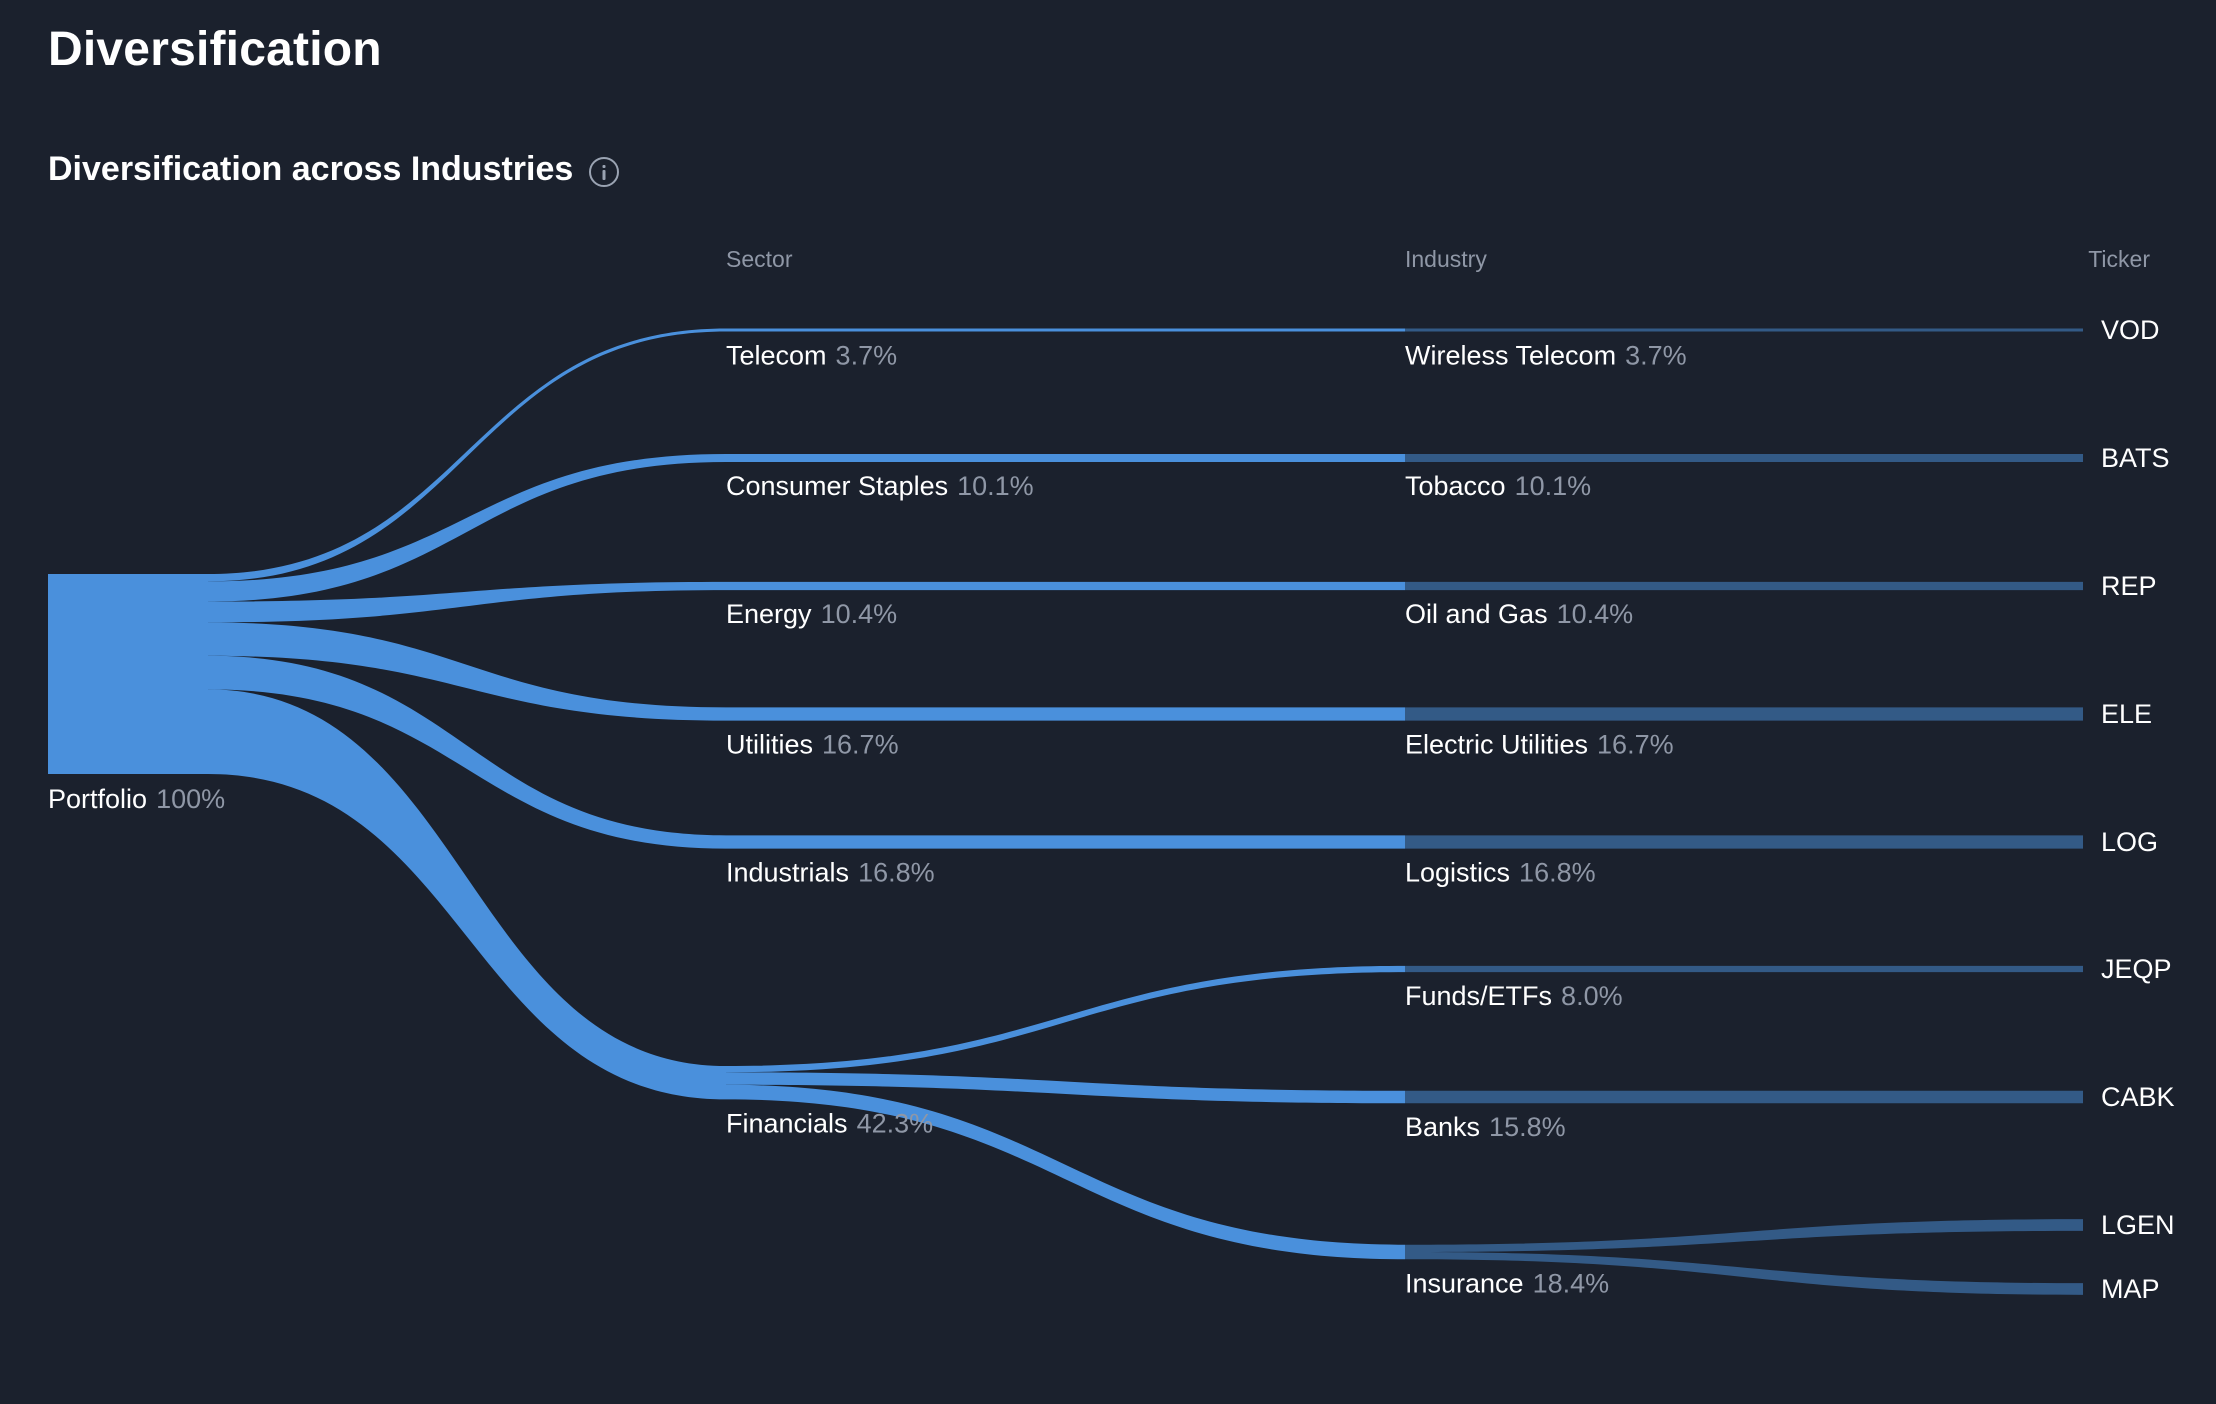 Image resolution: width=2216 pixels, height=1404 pixels. I want to click on industry-label-wireless-telecom: Wireless Telecom 3.7%, so click(1546, 355).